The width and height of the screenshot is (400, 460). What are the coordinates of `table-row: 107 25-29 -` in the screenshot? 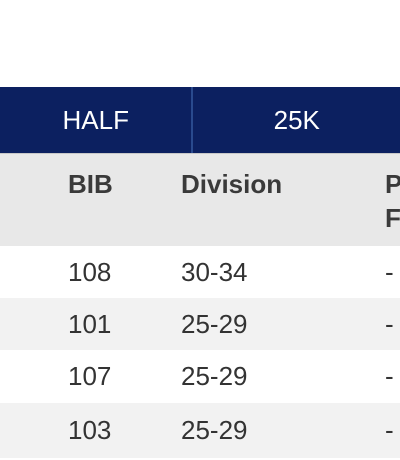 It's located at (200, 376).